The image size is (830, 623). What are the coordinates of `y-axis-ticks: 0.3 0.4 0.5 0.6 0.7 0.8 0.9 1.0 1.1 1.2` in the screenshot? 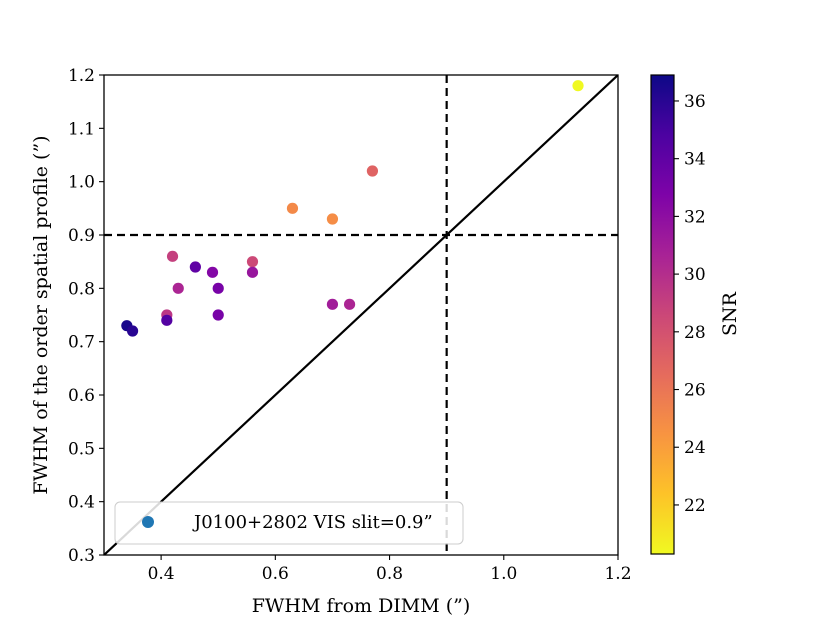 It's located at (86, 316).